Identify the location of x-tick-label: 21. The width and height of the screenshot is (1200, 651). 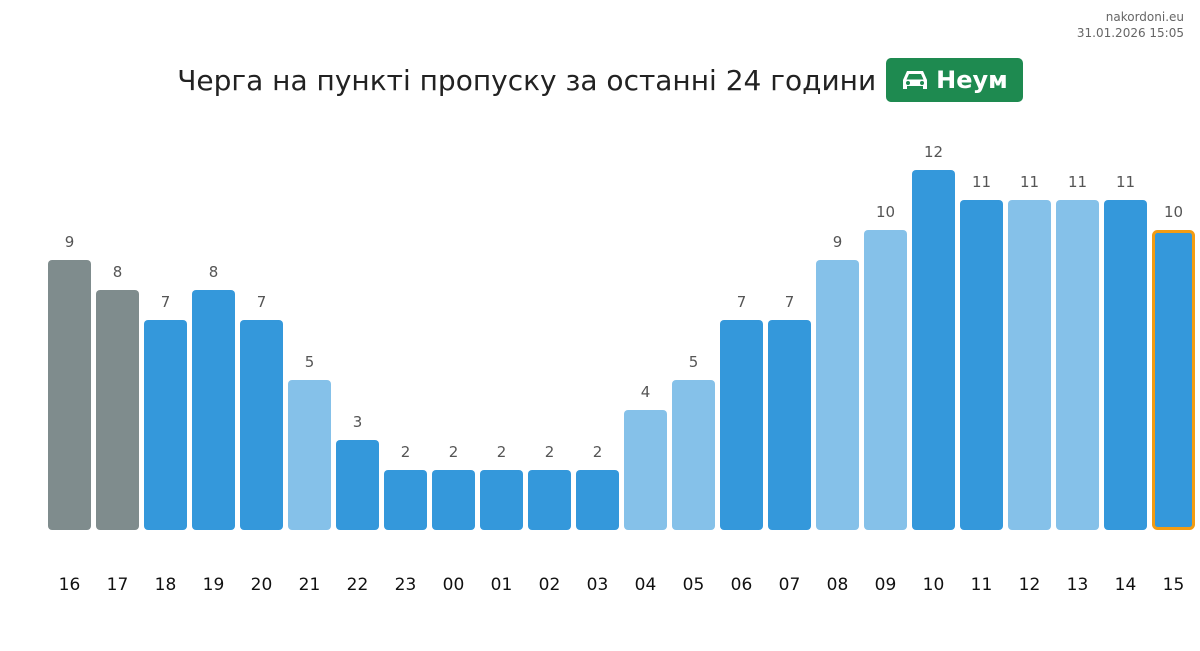
(310, 585).